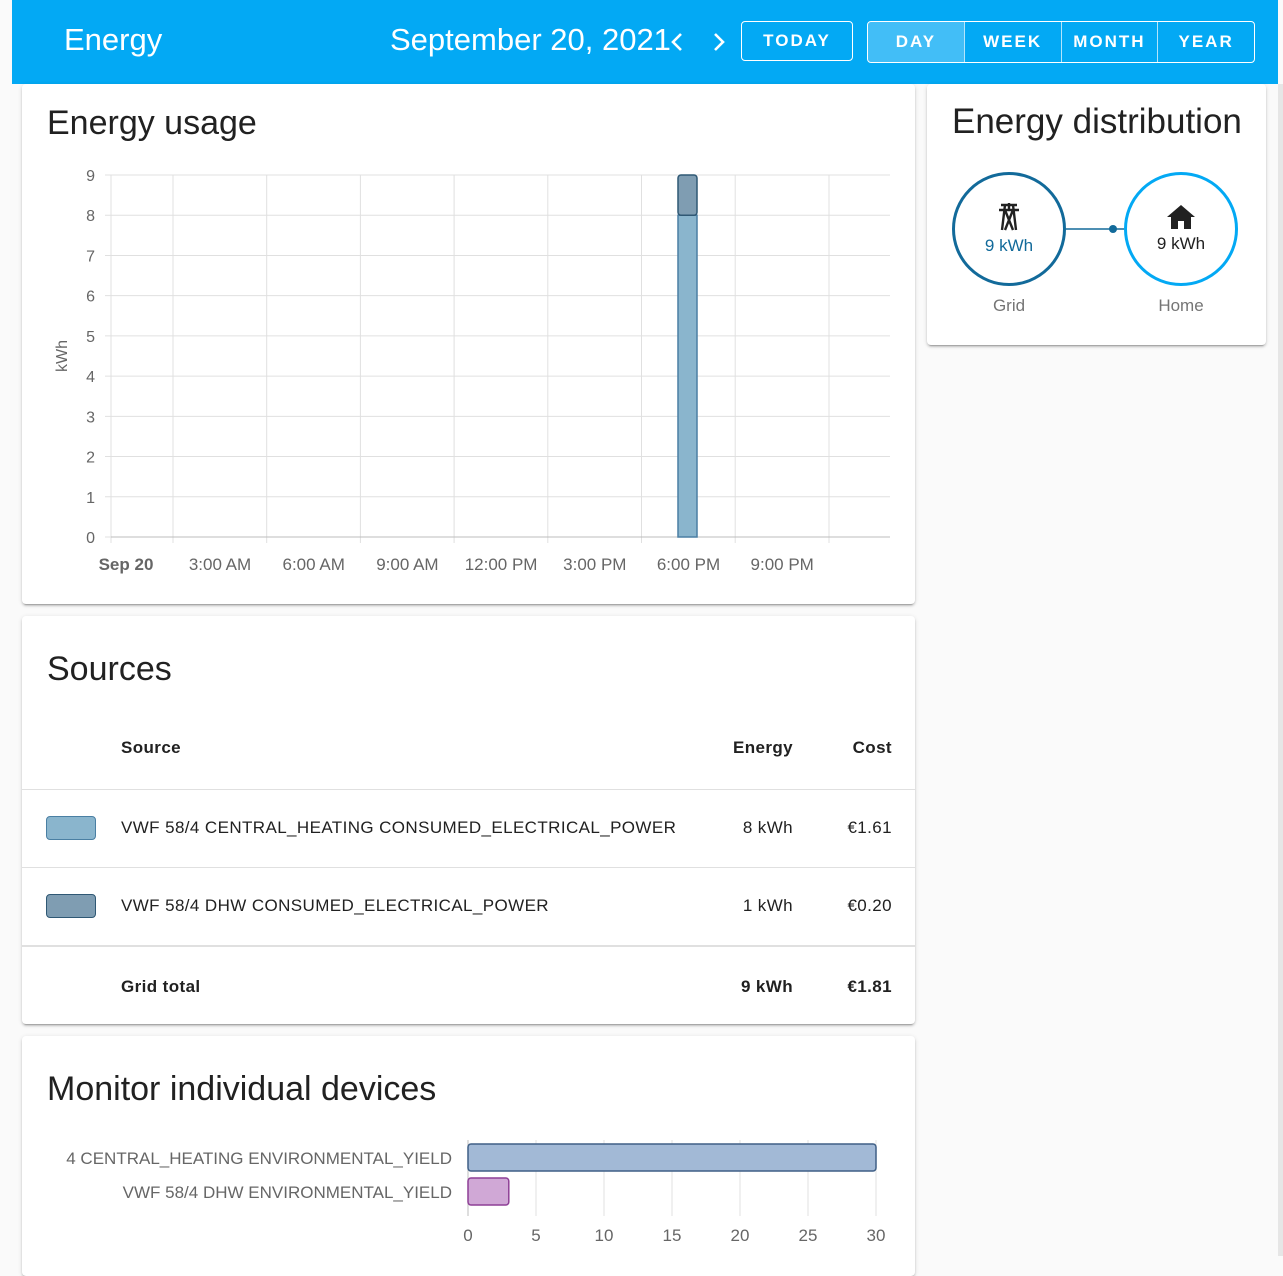 The width and height of the screenshot is (1283, 1276). I want to click on y-tick-label: 9, so click(90, 176).